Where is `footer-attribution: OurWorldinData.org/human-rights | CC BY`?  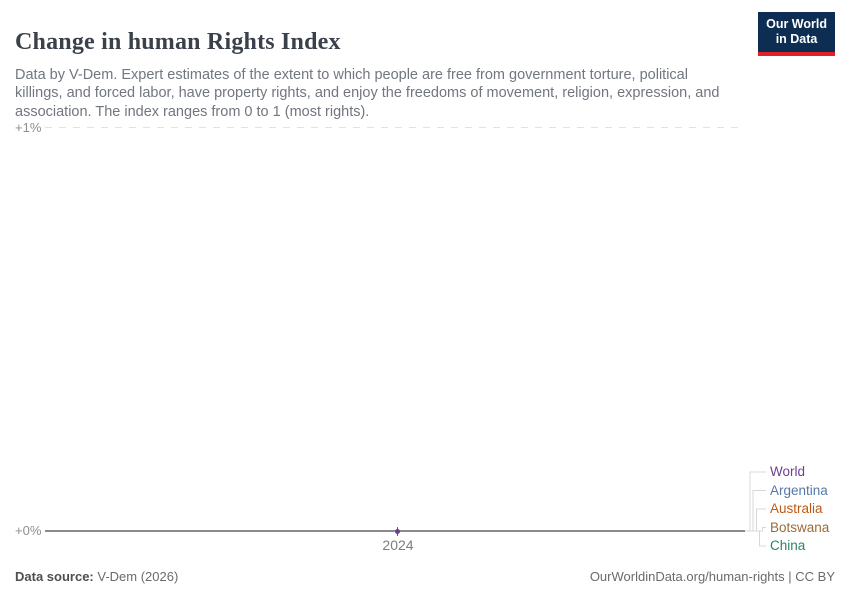
footer-attribution: OurWorldinData.org/human-rights | CC BY is located at coordinates (712, 576).